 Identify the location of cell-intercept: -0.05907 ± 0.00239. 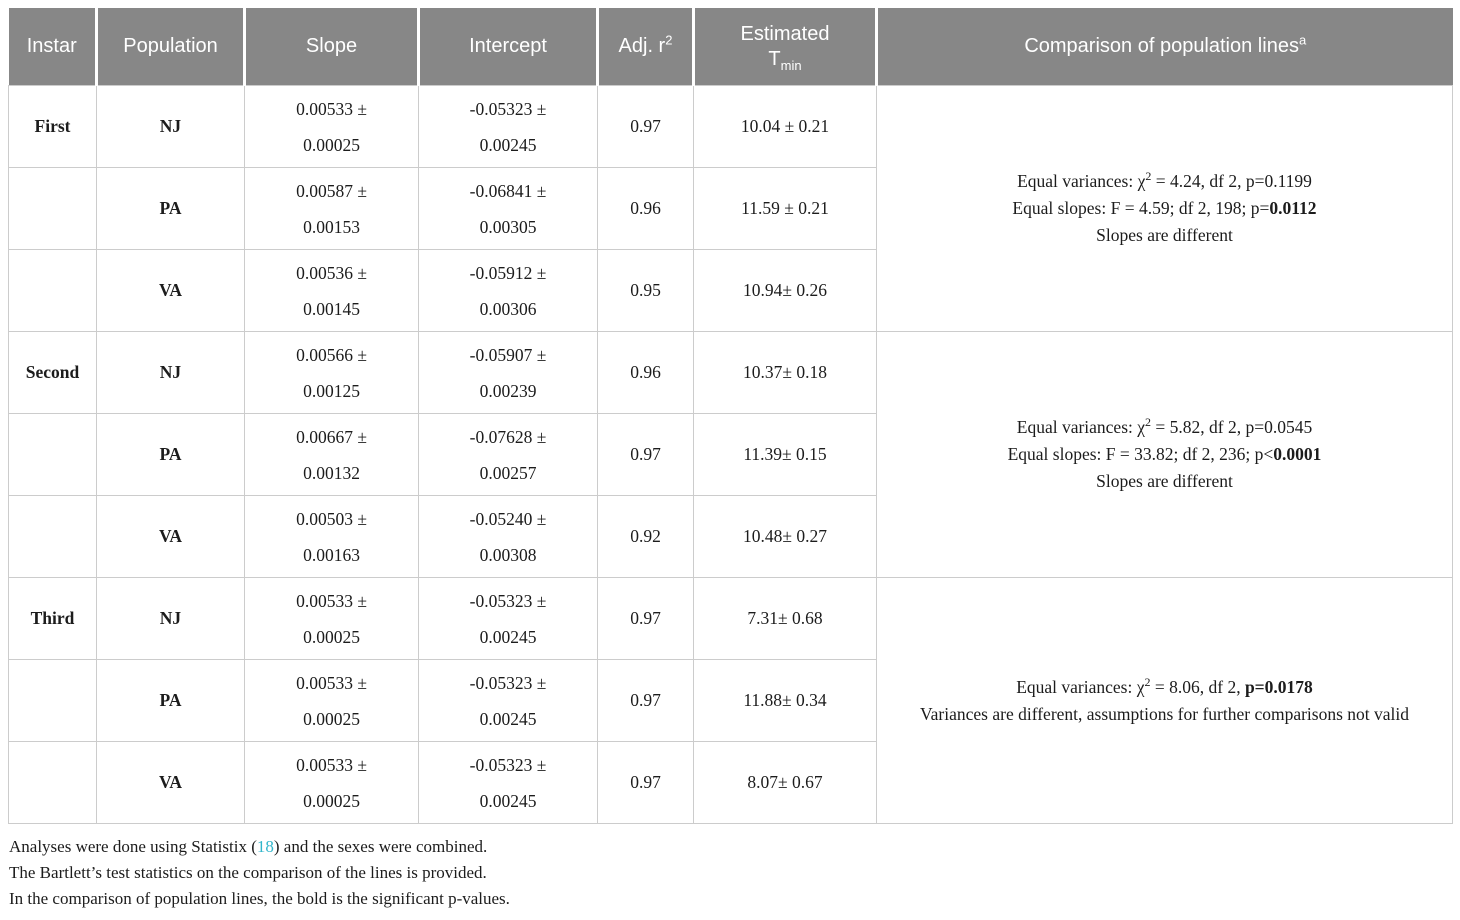
(508, 372).